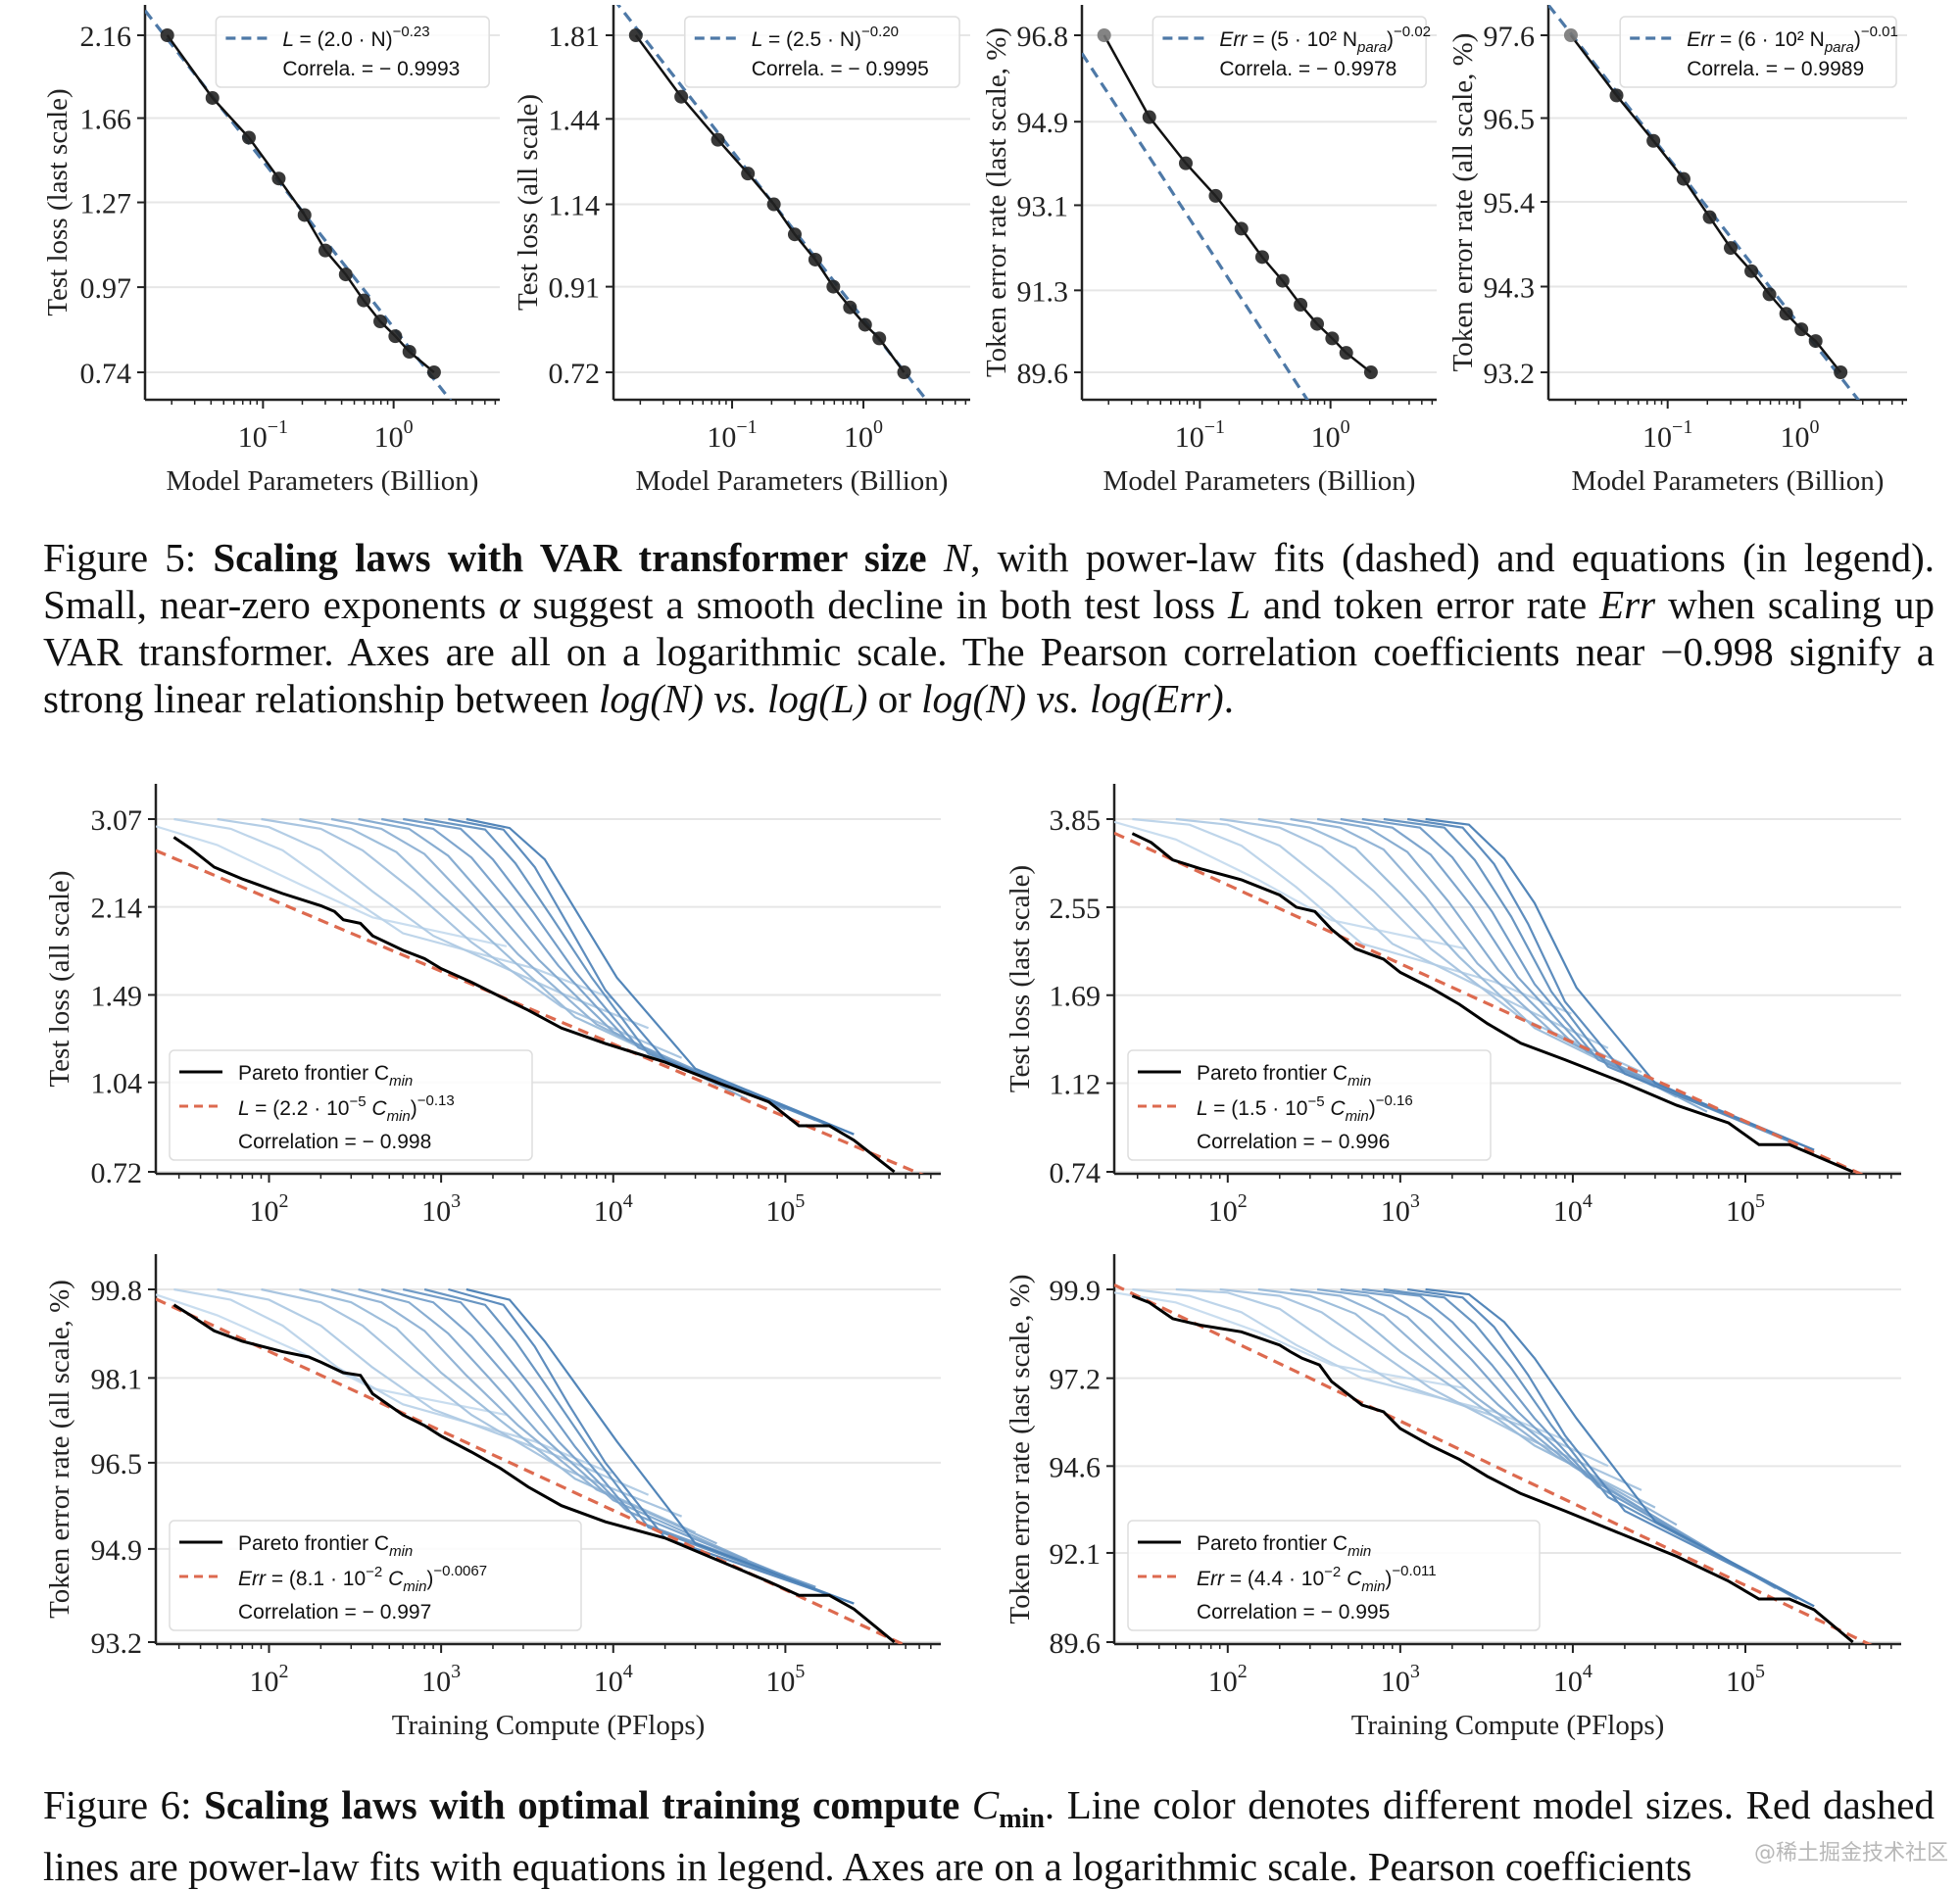 This screenshot has width=1960, height=1890. Describe the element at coordinates (1072, 698) in the screenshot. I see `math-log-n-vs-log-err: log(N) vs. log(Err)` at that location.